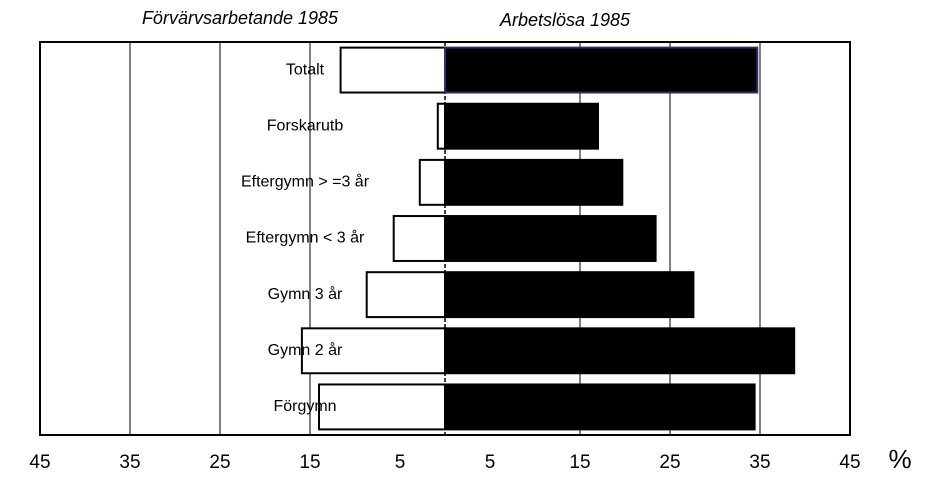  I want to click on series-title: Arbetslösa 1985, so click(565, 20).